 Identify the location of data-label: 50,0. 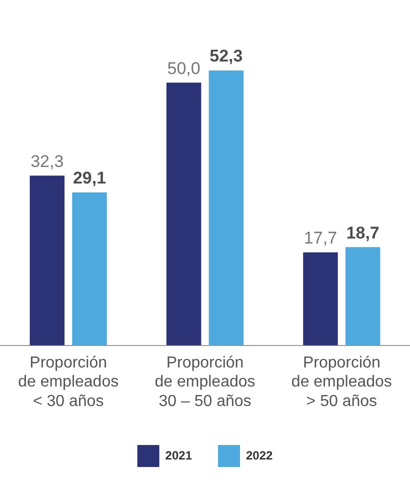
(183, 68).